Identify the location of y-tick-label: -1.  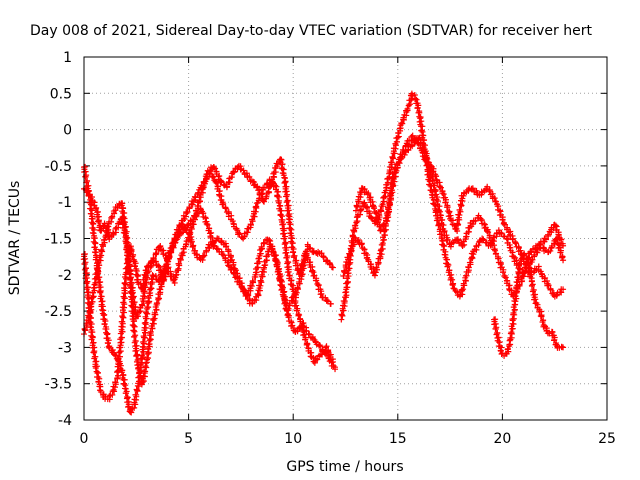
(65, 203).